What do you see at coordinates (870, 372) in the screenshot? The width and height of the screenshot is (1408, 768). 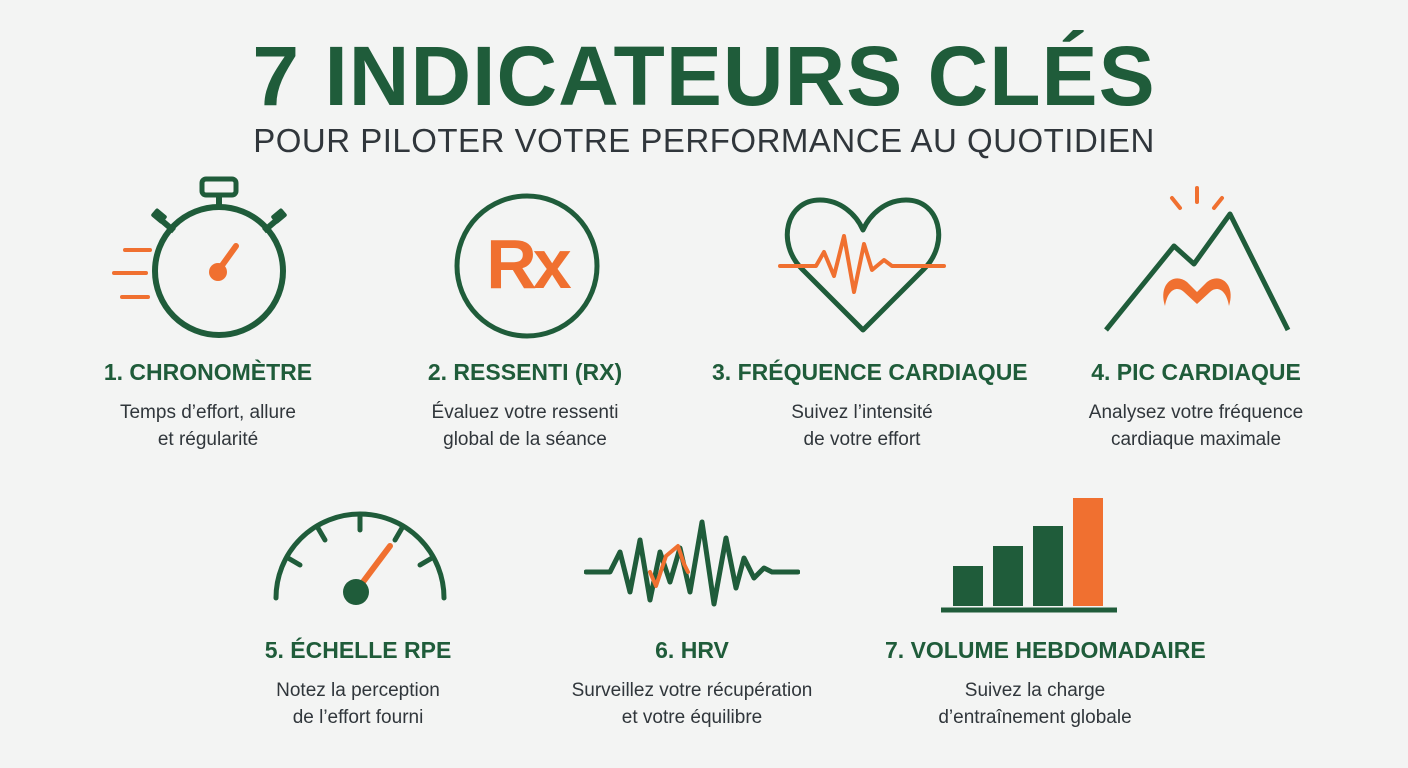 I see `card-title: 3. FRÉQUENCE CARDIAQUE` at bounding box center [870, 372].